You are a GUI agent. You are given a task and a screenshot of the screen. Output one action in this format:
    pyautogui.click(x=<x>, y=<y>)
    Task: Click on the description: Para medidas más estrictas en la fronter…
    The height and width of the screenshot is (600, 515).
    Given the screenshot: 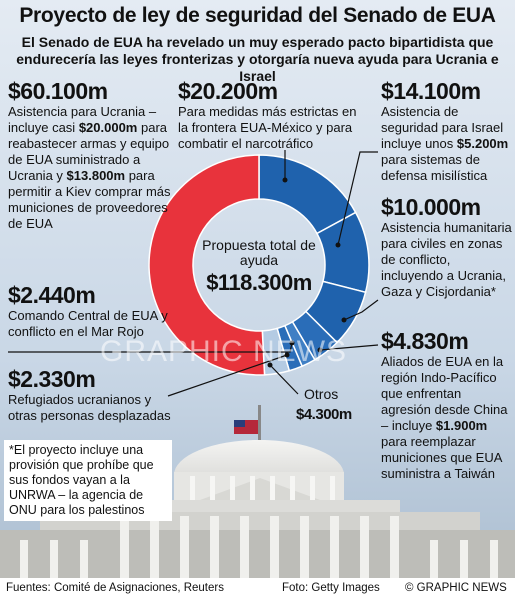 What is the action you would take?
    pyautogui.click(x=273, y=128)
    